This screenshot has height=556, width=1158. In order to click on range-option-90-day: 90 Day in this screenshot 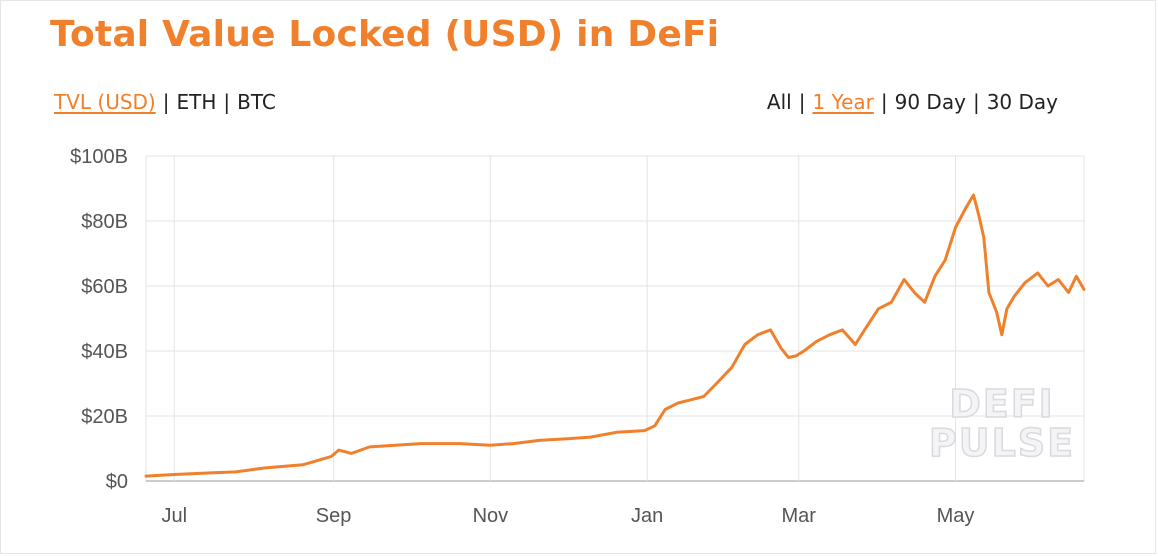, I will do `click(930, 102)`.